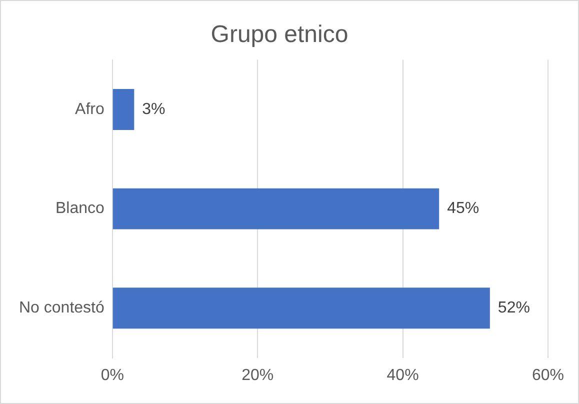 The height and width of the screenshot is (404, 579). What do you see at coordinates (79, 209) in the screenshot?
I see `y-tick-label: Blanco` at bounding box center [79, 209].